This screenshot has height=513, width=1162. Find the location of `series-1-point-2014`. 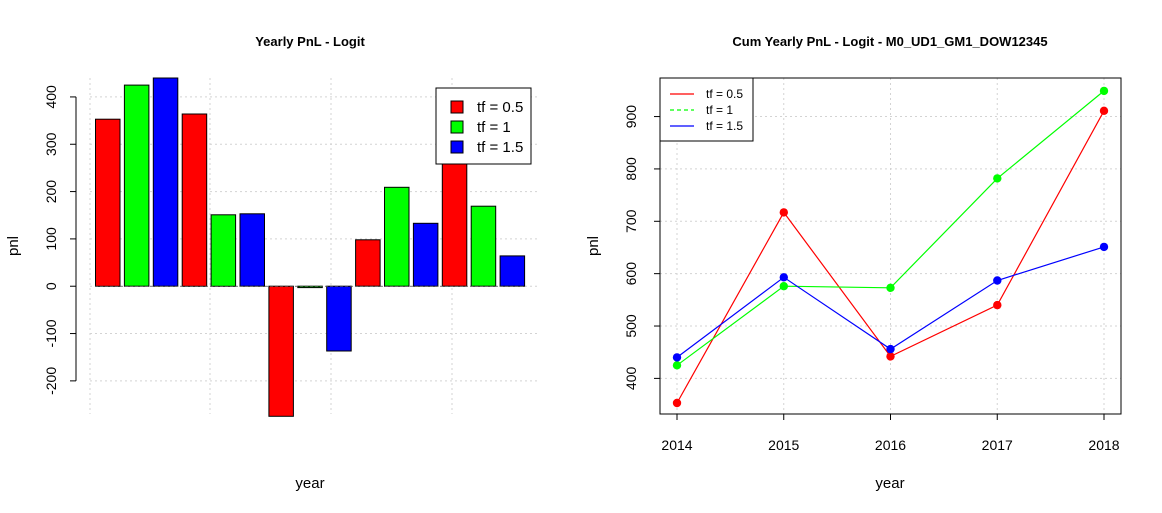

series-1-point-2014 is located at coordinates (677, 403).